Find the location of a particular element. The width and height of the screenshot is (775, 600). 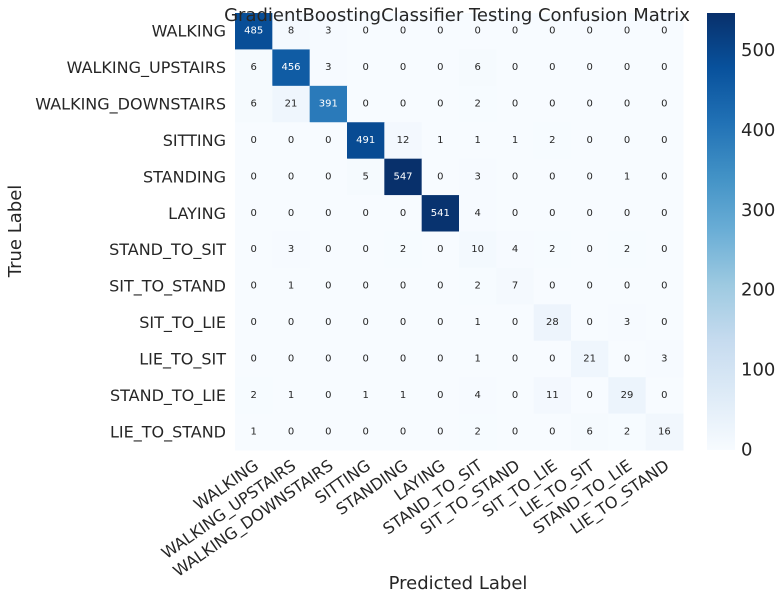

colorbar-tick-label: 300 is located at coordinates (758, 210).